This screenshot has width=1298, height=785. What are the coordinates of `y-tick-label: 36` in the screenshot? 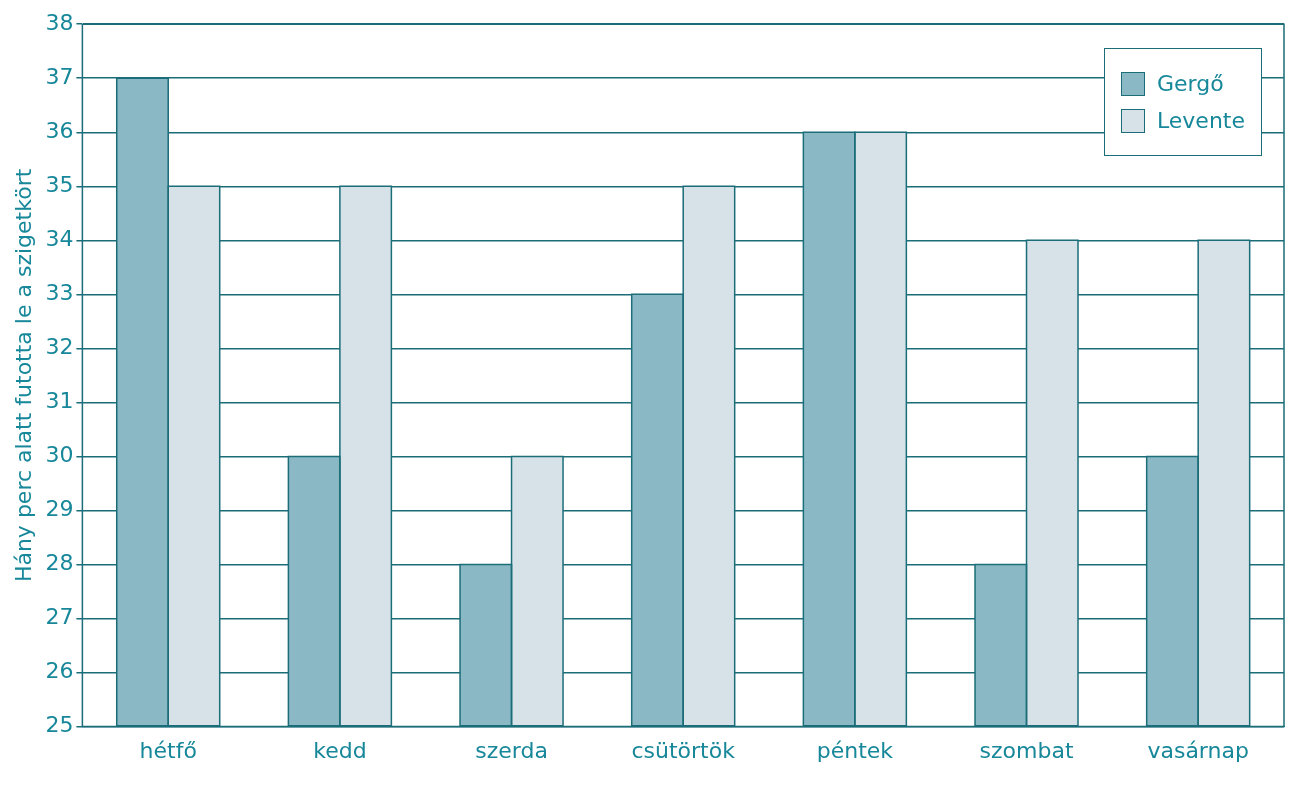 It's located at (59, 130).